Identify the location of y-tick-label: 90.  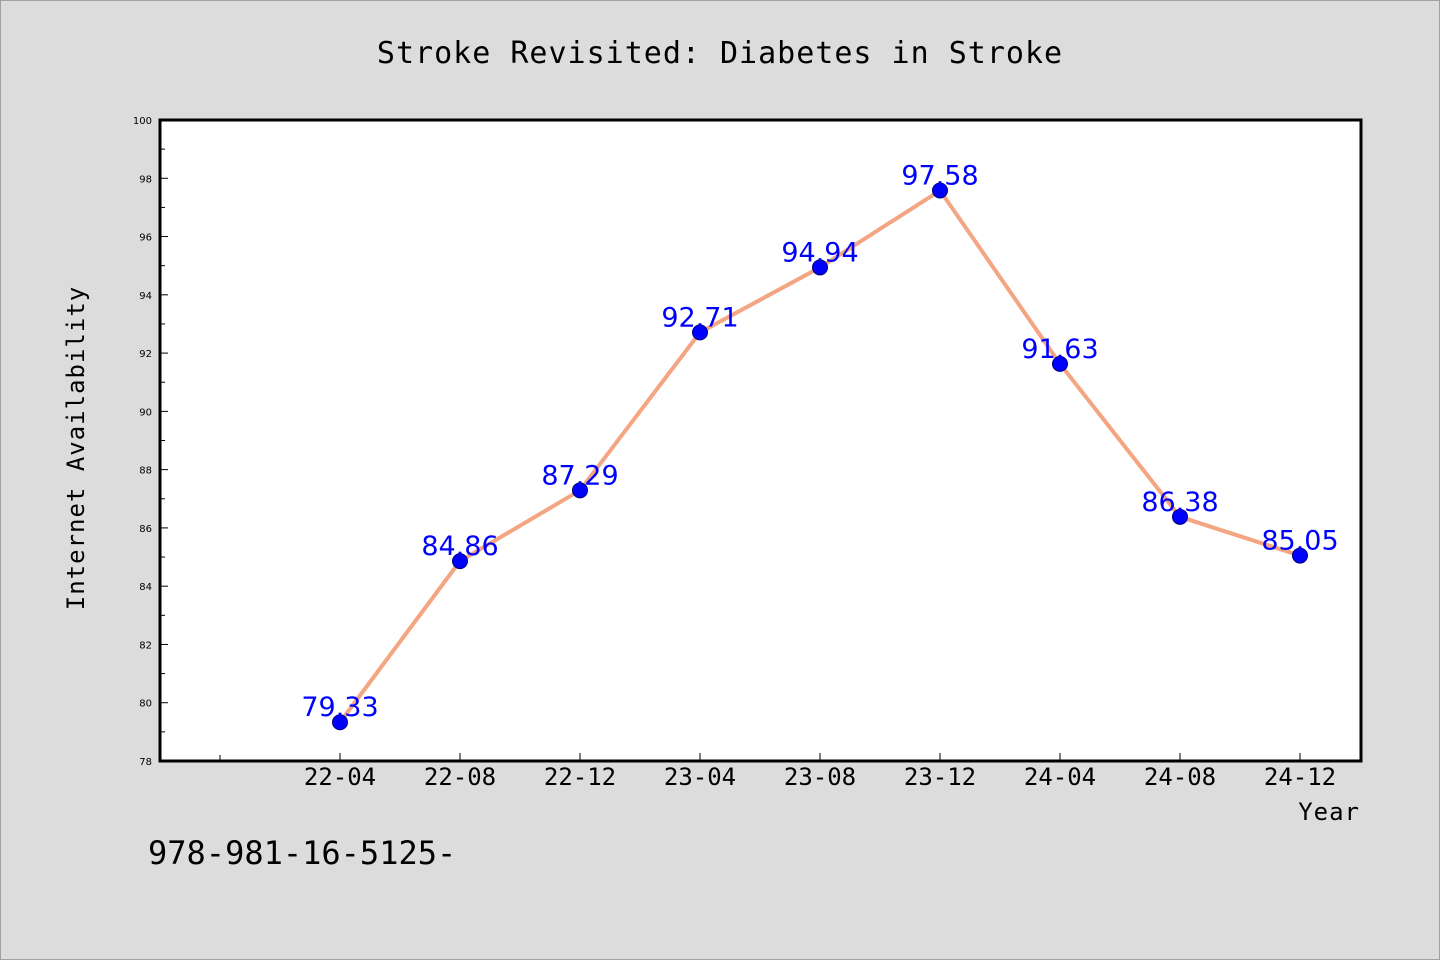
(145, 412).